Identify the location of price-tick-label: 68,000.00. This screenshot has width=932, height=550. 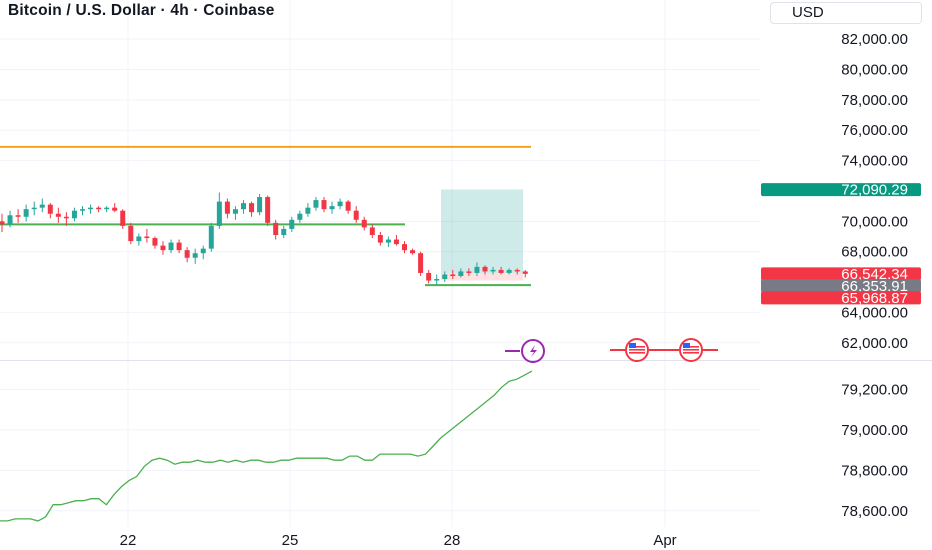
(874, 252).